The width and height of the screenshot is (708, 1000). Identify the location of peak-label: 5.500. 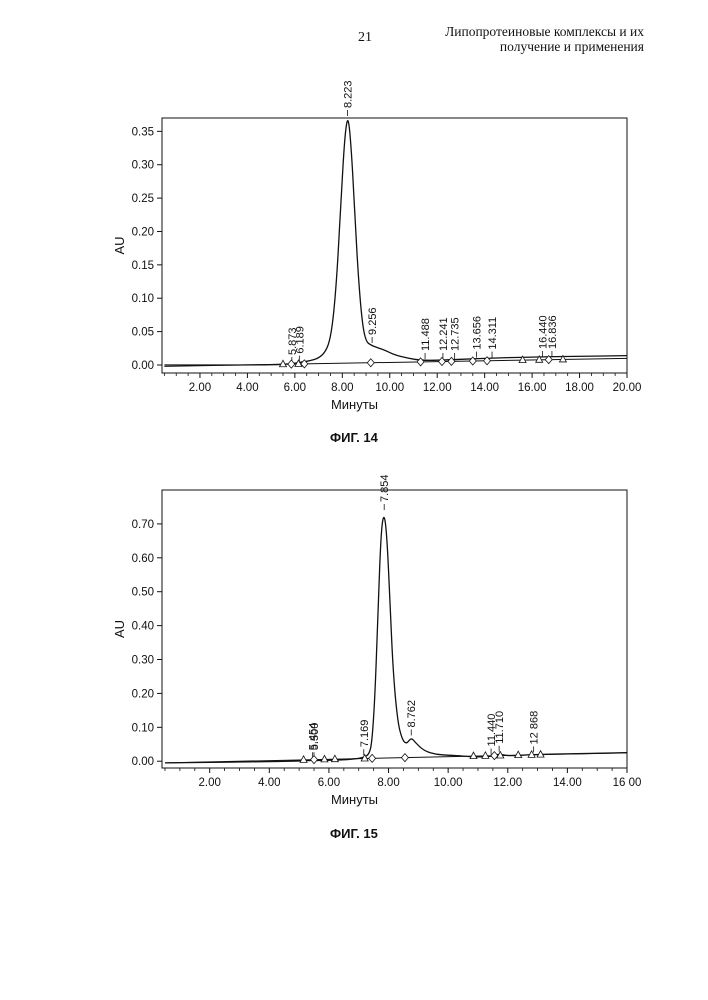
(315, 737).